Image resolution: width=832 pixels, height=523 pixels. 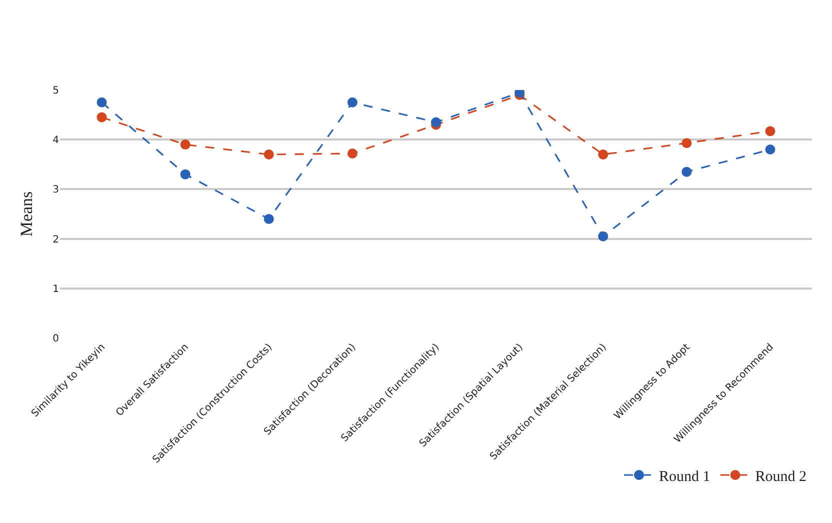 What do you see at coordinates (26, 214) in the screenshot?
I see `y-axis-title: Means` at bounding box center [26, 214].